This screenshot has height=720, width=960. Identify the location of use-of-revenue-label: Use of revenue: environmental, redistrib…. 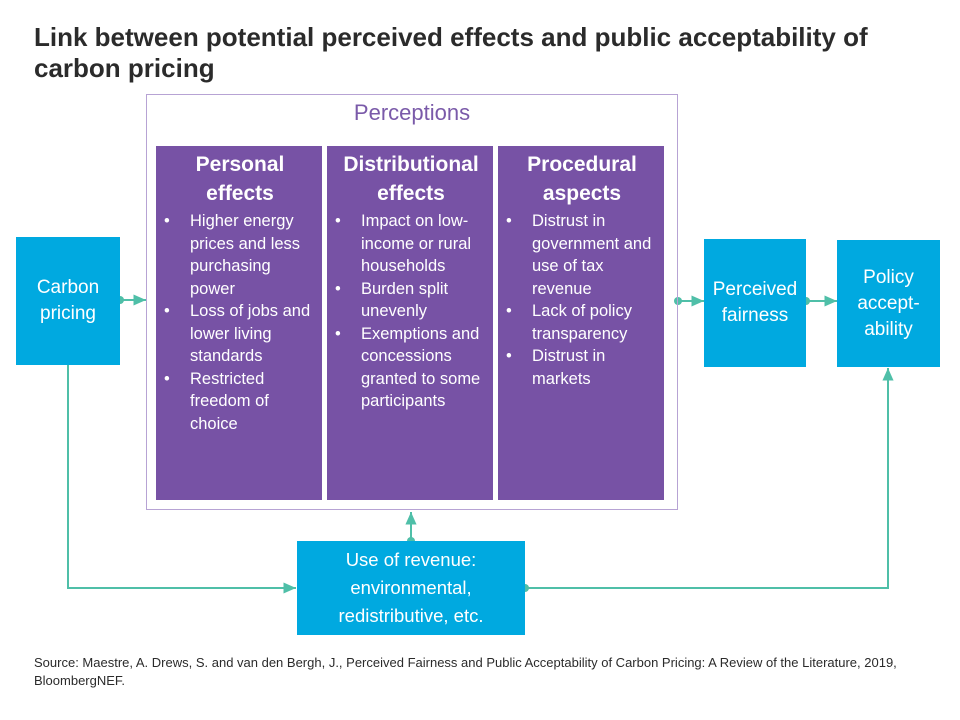
(411, 587).